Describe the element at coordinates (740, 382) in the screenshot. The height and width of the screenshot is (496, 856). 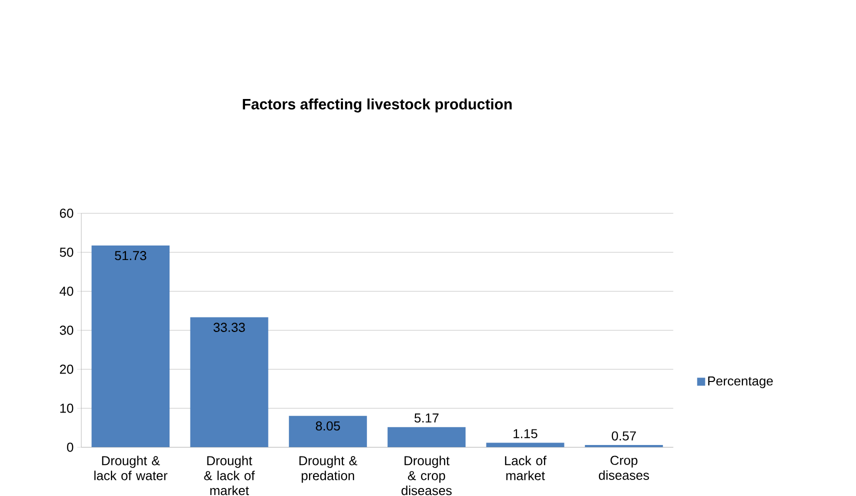
I see `legend-label: Percentage` at that location.